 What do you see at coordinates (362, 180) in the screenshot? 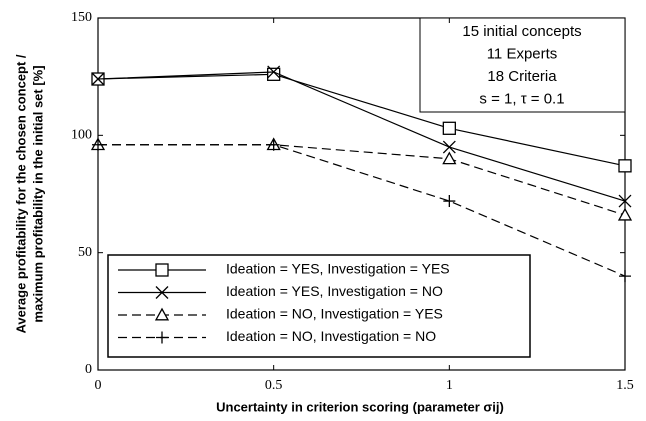
I see `series-line` at bounding box center [362, 180].